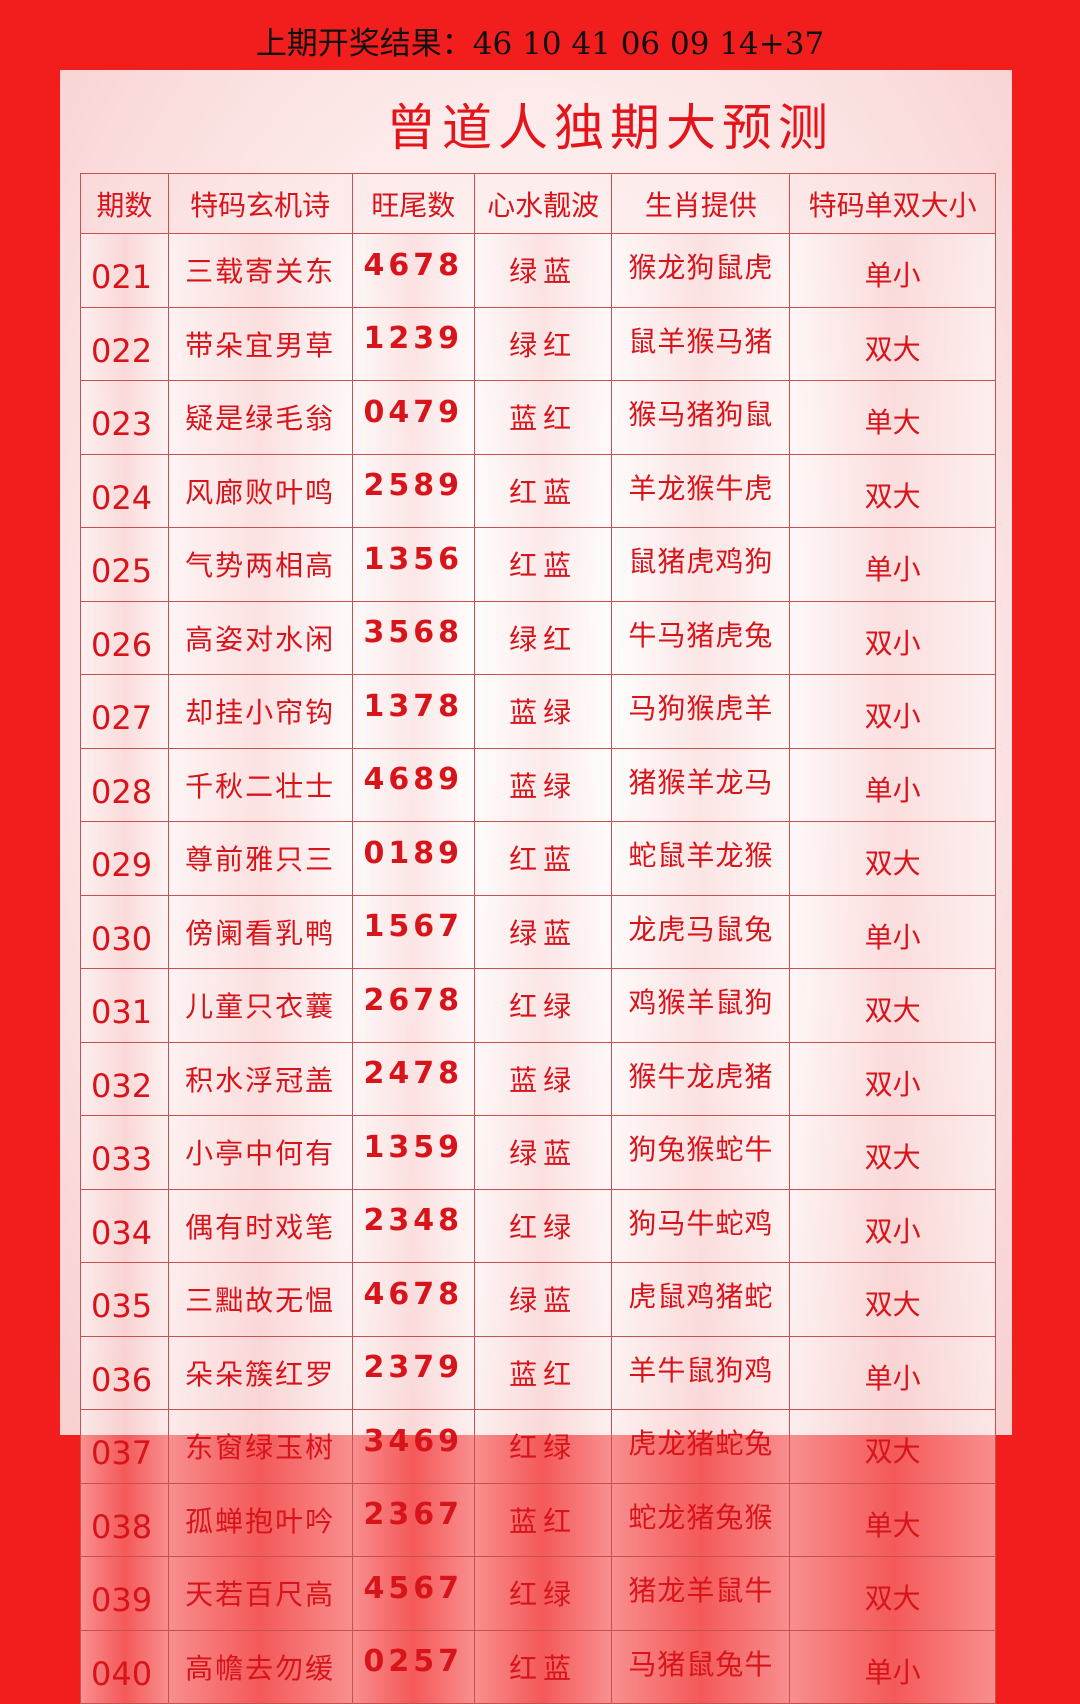 The image size is (1080, 1704). I want to click on issue-cell: 022, so click(124, 343).